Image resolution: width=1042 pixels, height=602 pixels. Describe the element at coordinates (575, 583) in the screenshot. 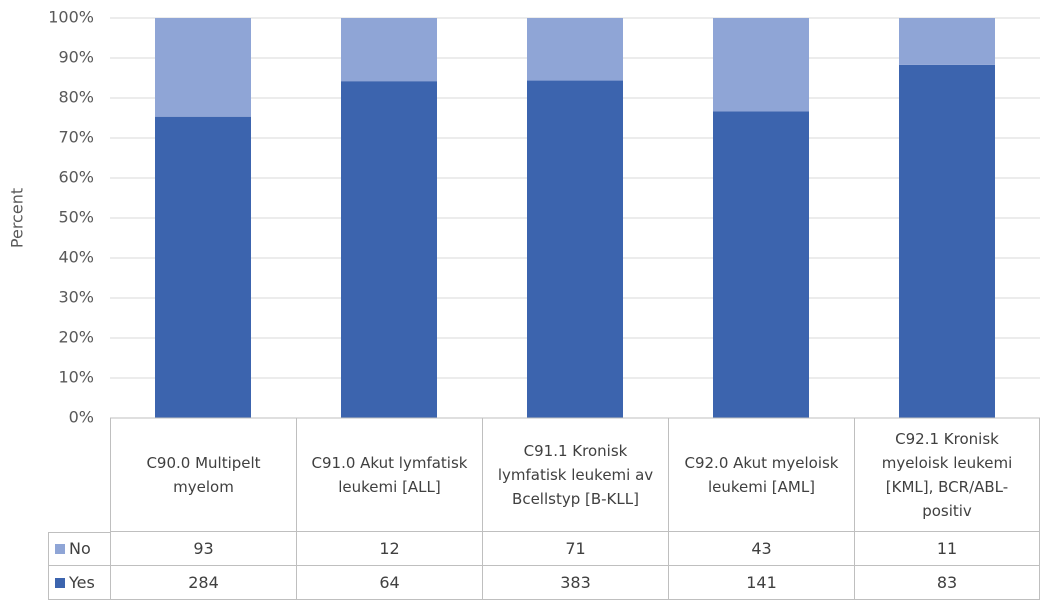

I see `table-value: 383` at that location.